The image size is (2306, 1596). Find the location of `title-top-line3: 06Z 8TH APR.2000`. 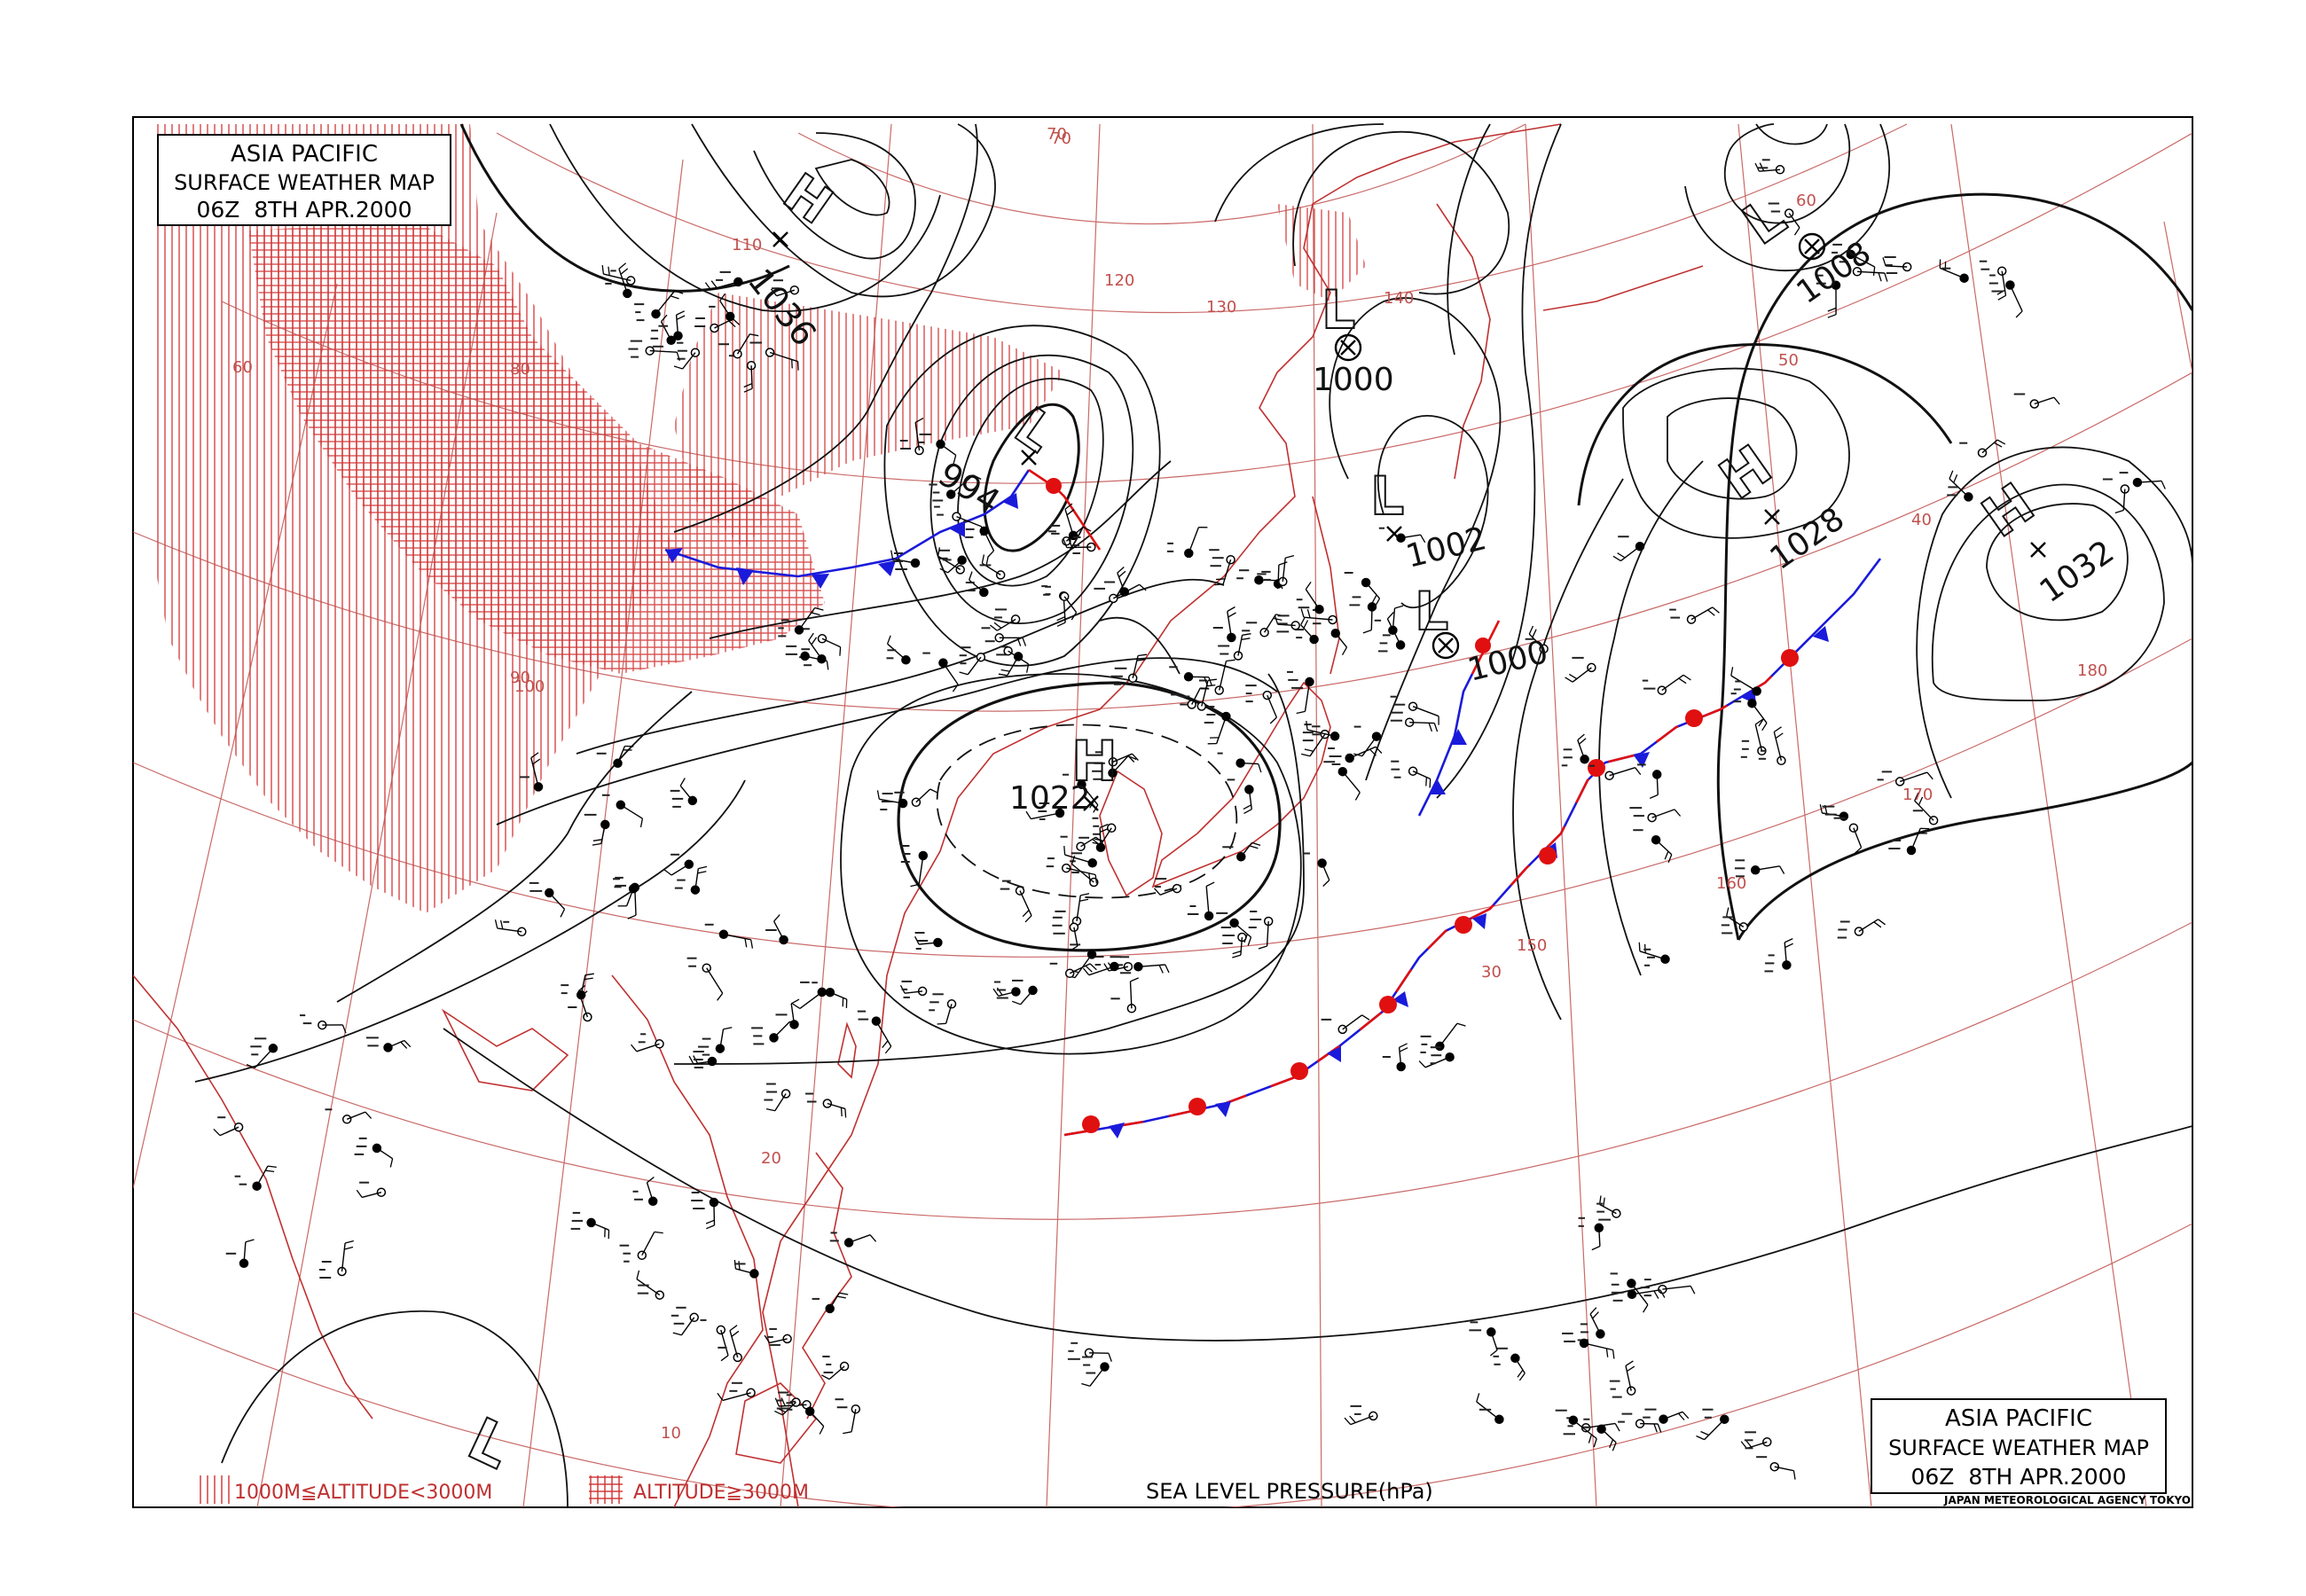

title-top-line3: 06Z 8TH APR.2000 is located at coordinates (304, 210).